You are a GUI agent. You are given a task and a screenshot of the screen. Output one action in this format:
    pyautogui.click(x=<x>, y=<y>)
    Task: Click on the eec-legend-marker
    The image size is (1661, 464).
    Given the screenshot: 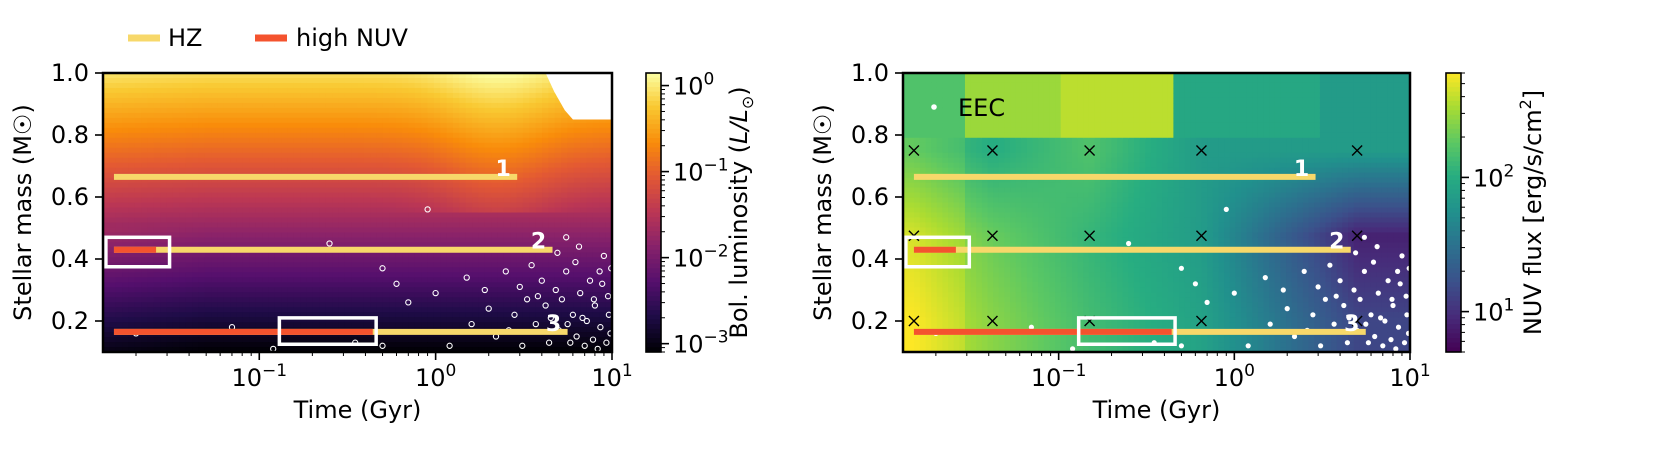 What is the action you would take?
    pyautogui.click(x=934, y=107)
    